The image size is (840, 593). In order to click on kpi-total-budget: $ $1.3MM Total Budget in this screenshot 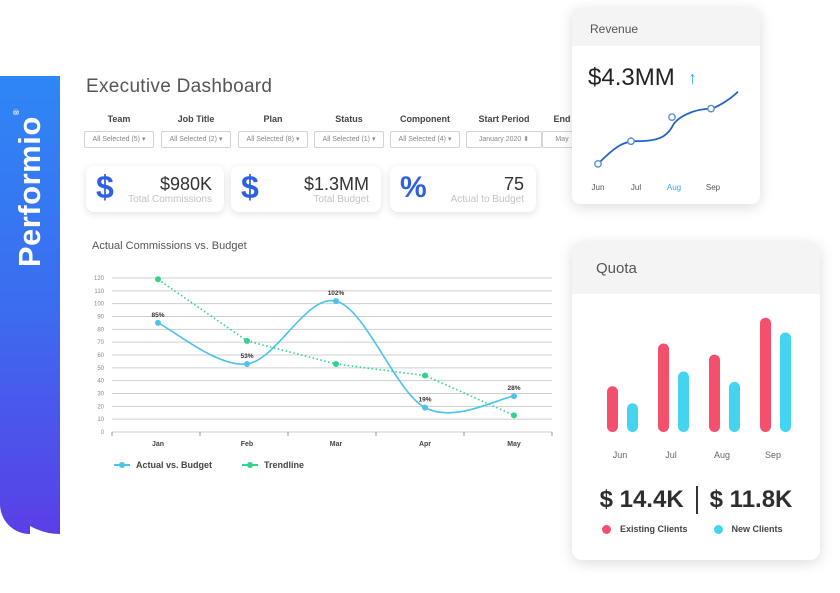, I will do `click(306, 189)`.